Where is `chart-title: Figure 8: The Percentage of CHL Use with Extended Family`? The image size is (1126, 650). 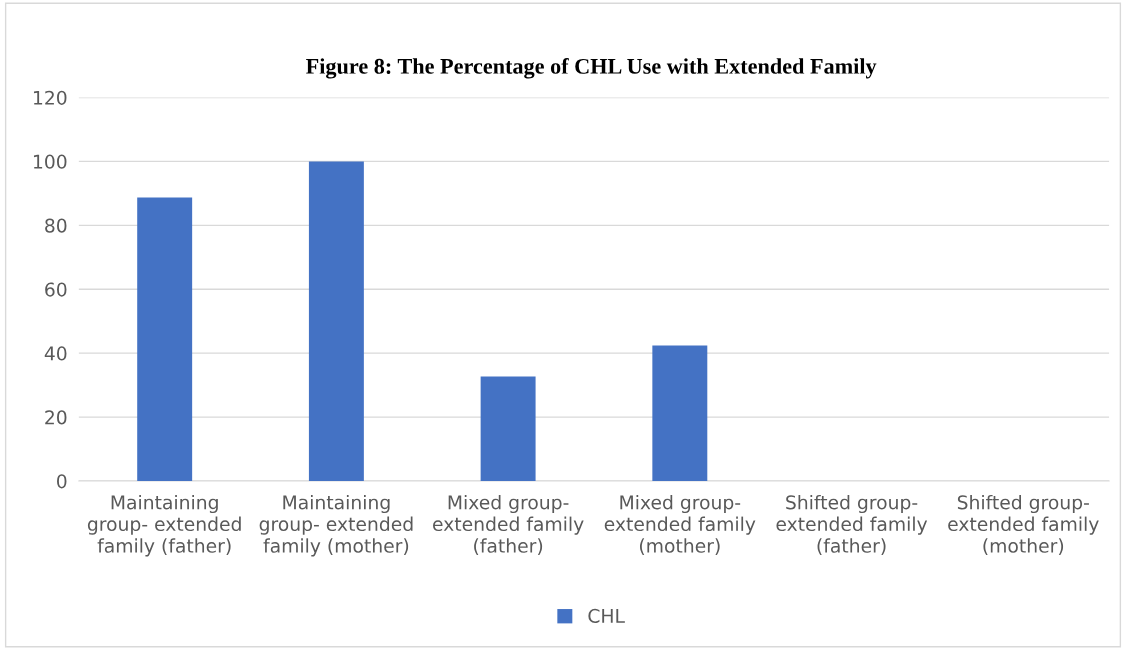 chart-title: Figure 8: The Percentage of CHL Use with Extended Family is located at coordinates (591, 68).